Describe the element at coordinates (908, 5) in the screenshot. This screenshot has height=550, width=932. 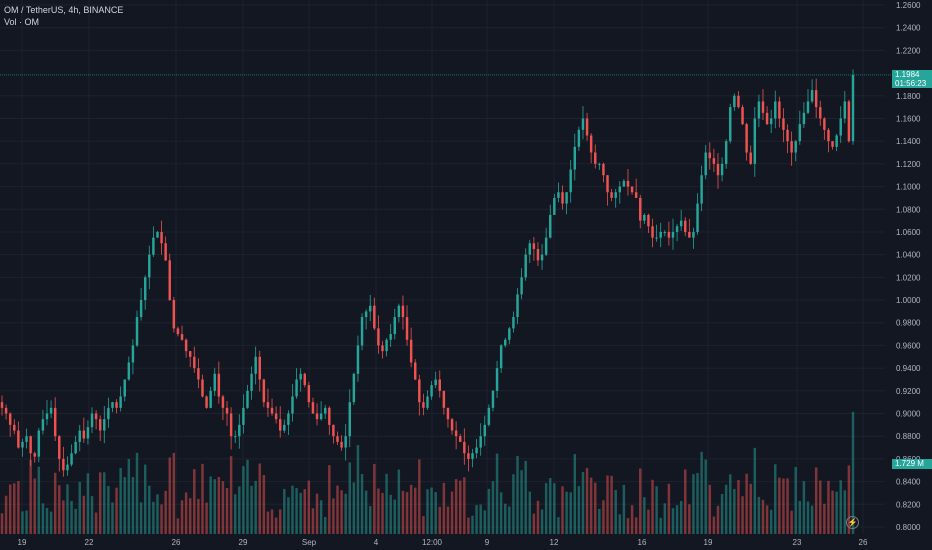
I see `y-tick-label: 1.2600` at that location.